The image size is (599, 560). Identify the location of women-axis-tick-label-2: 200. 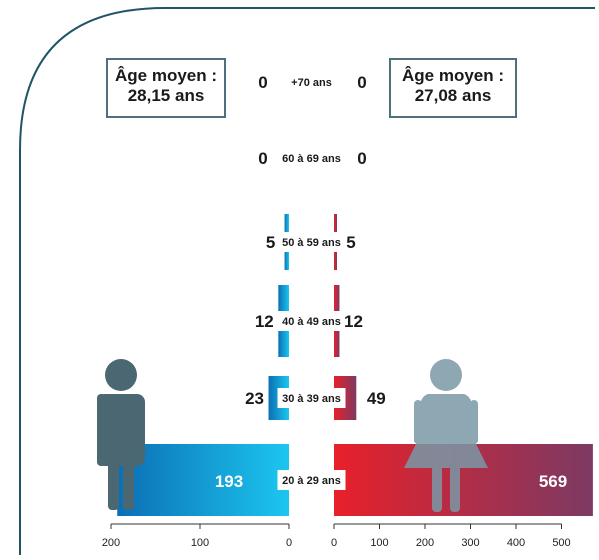
(425, 543).